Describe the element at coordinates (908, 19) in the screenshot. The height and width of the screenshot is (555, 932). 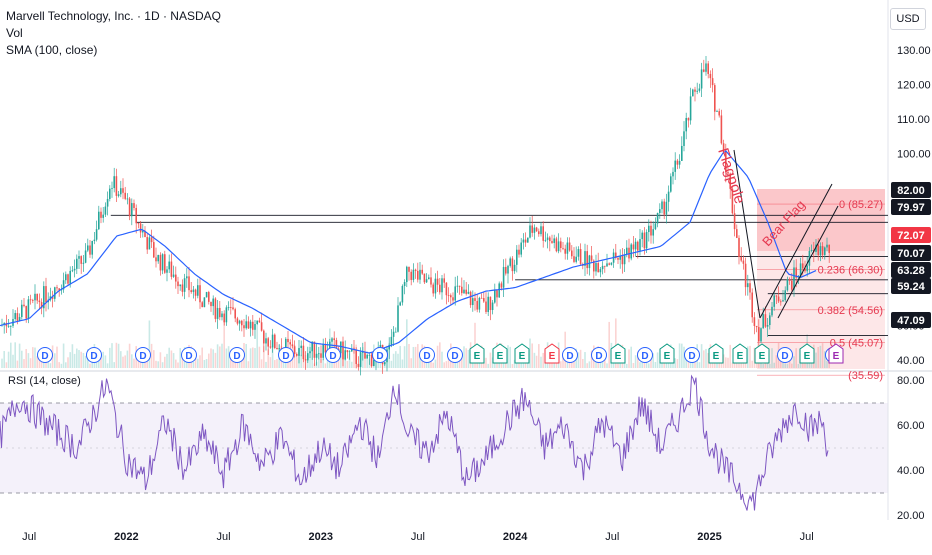
I see `currency-button: USD` at that location.